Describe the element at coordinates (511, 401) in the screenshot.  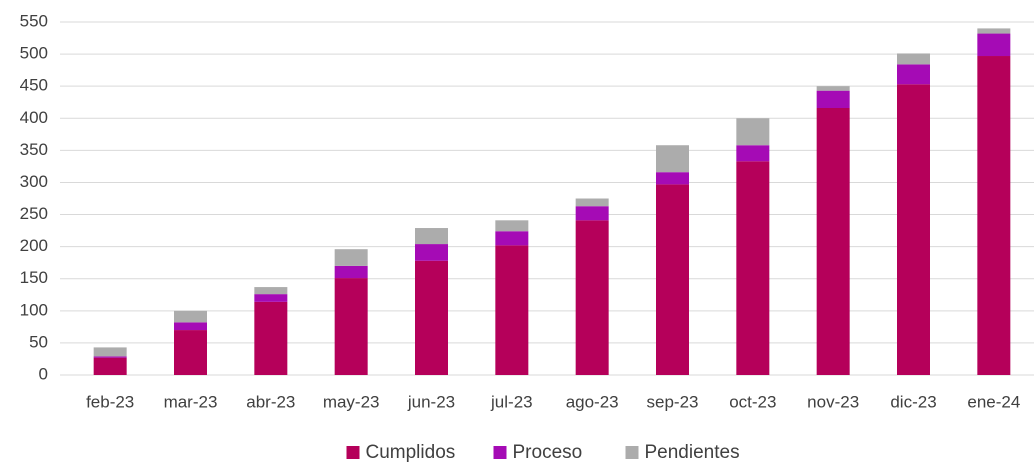
I see `x-tick-label: jul-23` at that location.